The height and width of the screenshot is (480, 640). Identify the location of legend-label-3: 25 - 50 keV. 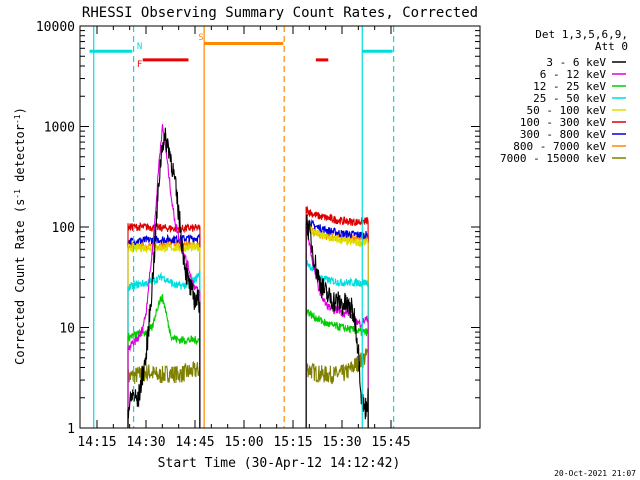
(569, 98).